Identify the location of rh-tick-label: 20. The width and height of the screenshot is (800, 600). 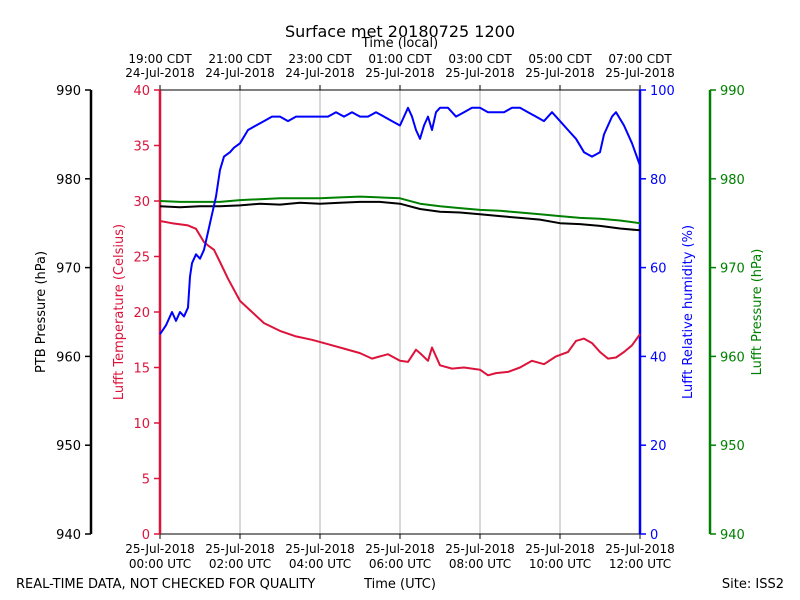
(658, 446).